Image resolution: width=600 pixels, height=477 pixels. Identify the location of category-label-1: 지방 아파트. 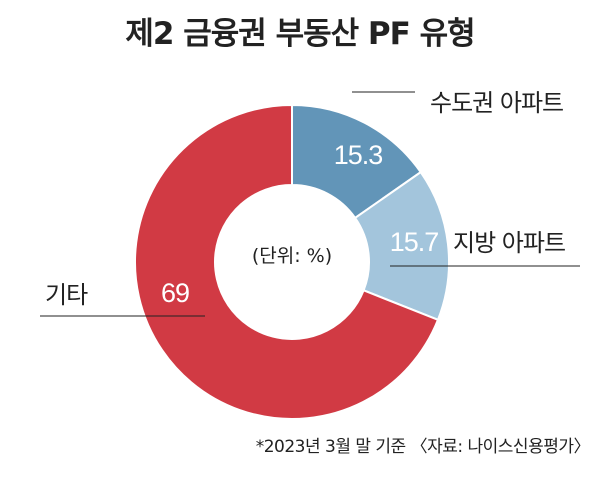
(509, 243).